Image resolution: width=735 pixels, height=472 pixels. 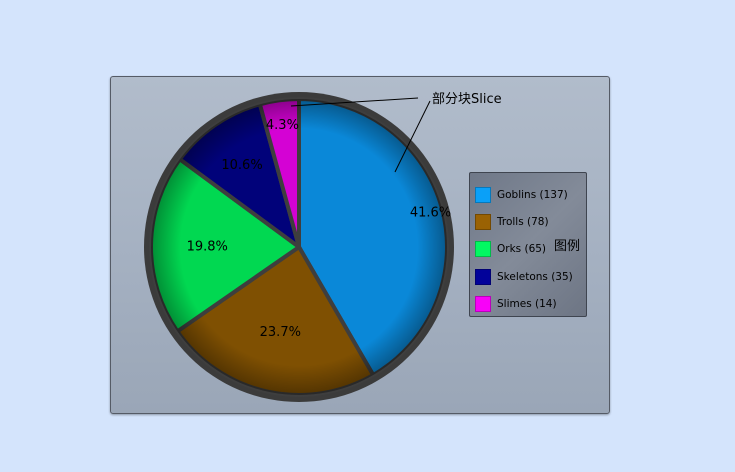 I want to click on pie-percent-label: 4.3%, so click(x=282, y=125).